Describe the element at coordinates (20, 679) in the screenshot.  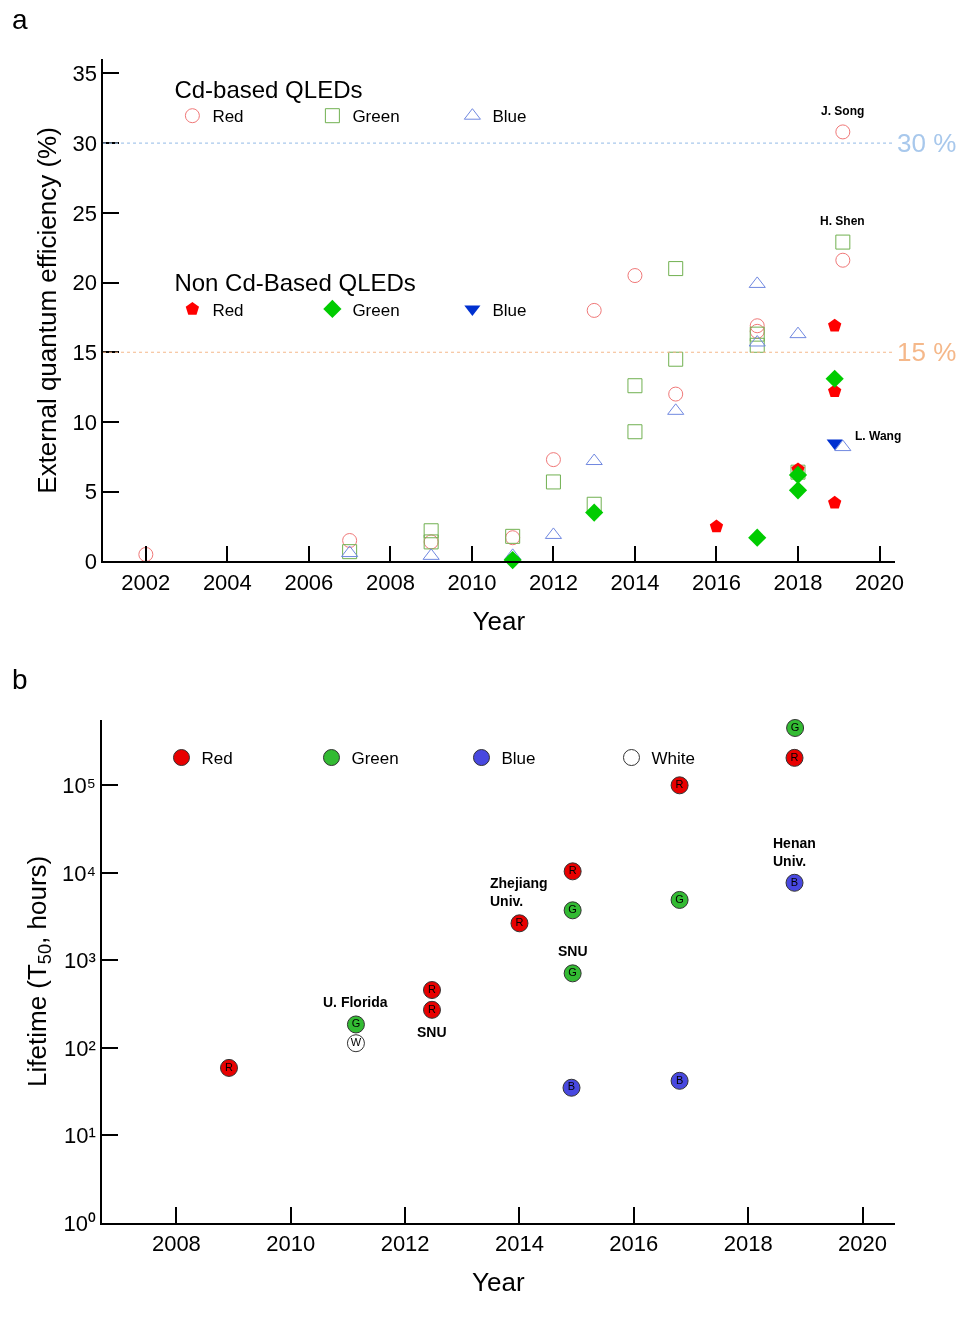
I see `chart-title: b` at that location.